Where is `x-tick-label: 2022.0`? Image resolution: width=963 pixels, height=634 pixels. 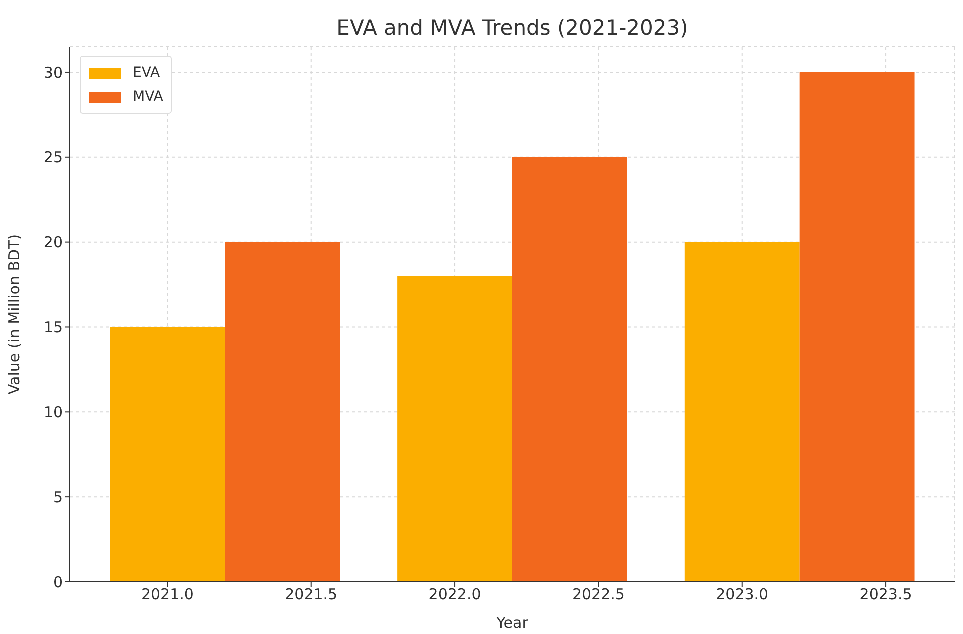
x-tick-label: 2022.0 is located at coordinates (455, 595).